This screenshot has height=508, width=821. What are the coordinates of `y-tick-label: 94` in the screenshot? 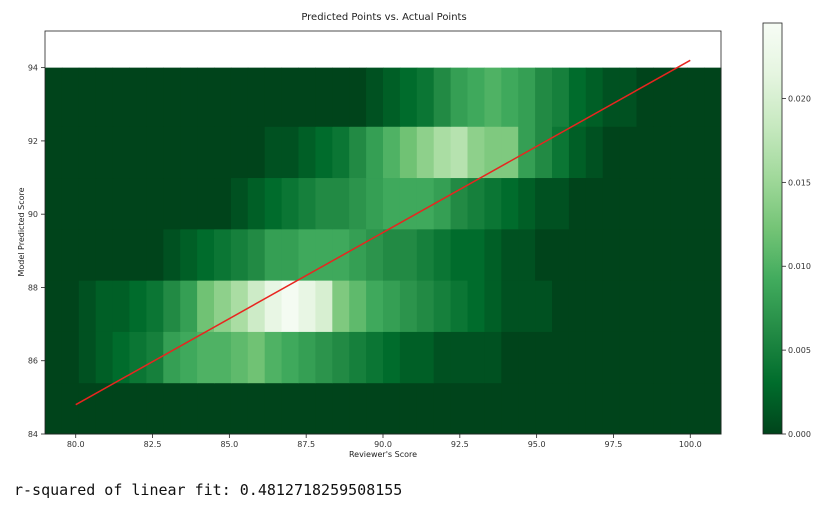 It's located at (33, 68).